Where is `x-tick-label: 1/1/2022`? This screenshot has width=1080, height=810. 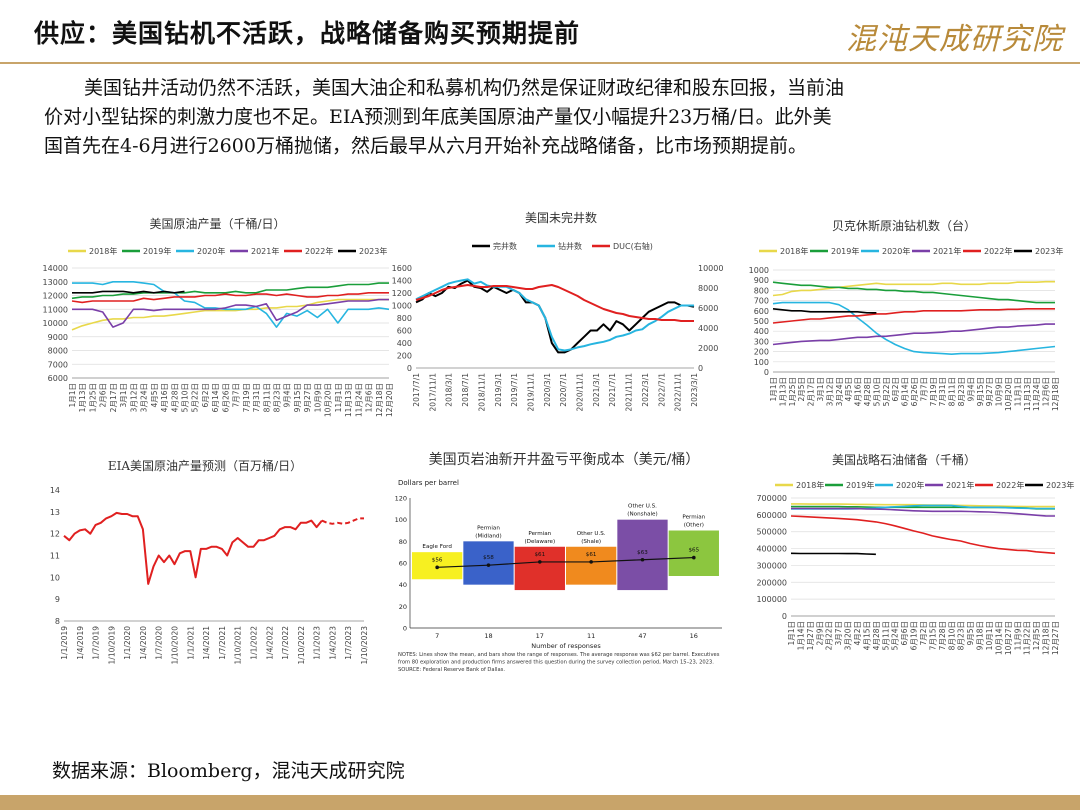
x-tick-label: 1/1/2022 is located at coordinates (253, 643).